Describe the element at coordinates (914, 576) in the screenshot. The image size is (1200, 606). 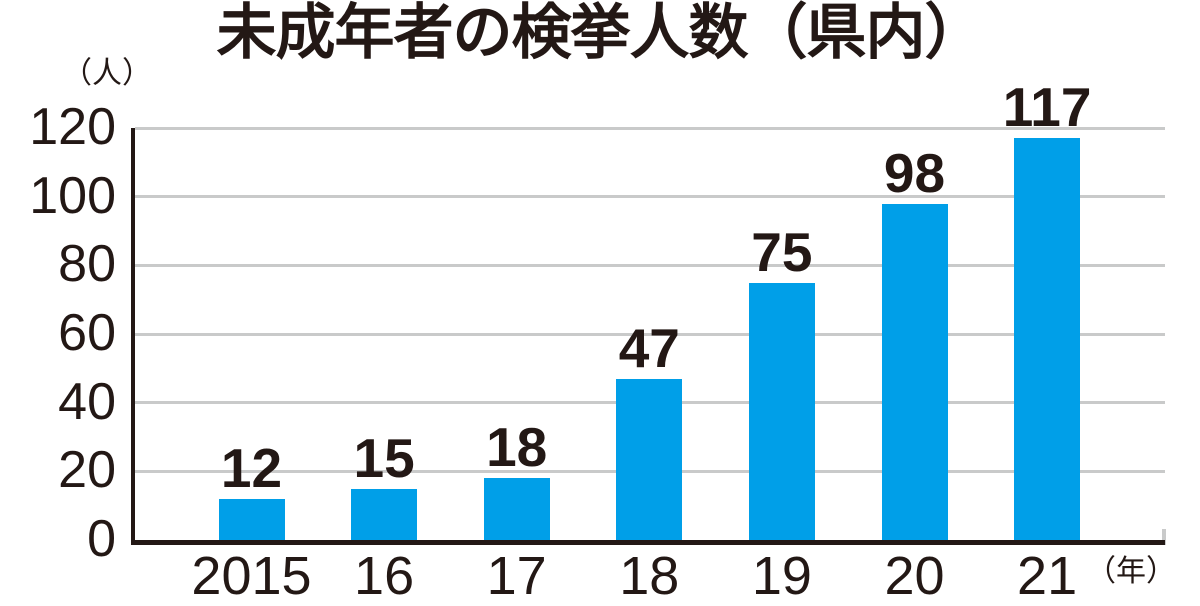
I see `x-tick-label-20: 20` at that location.